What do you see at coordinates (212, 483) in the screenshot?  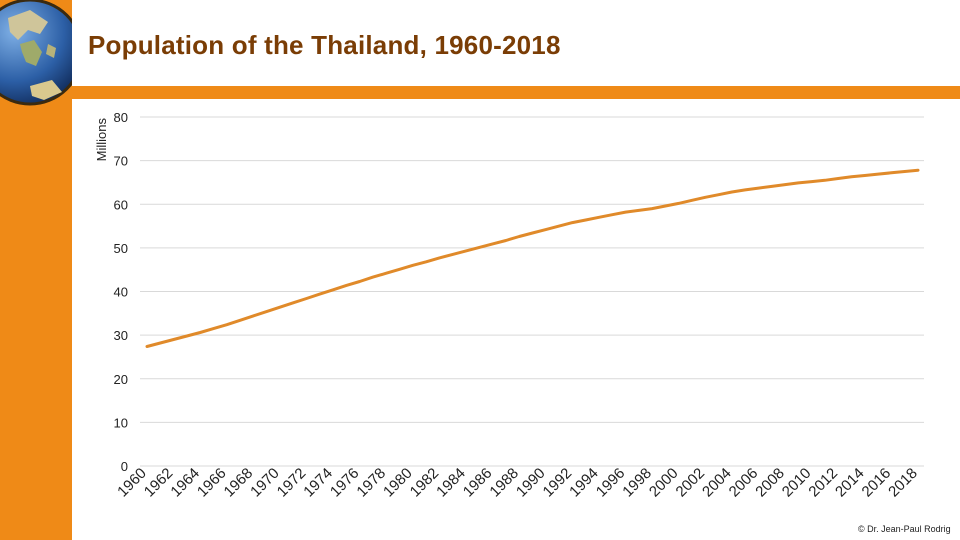 I see `x-tick-label: 1966` at bounding box center [212, 483].